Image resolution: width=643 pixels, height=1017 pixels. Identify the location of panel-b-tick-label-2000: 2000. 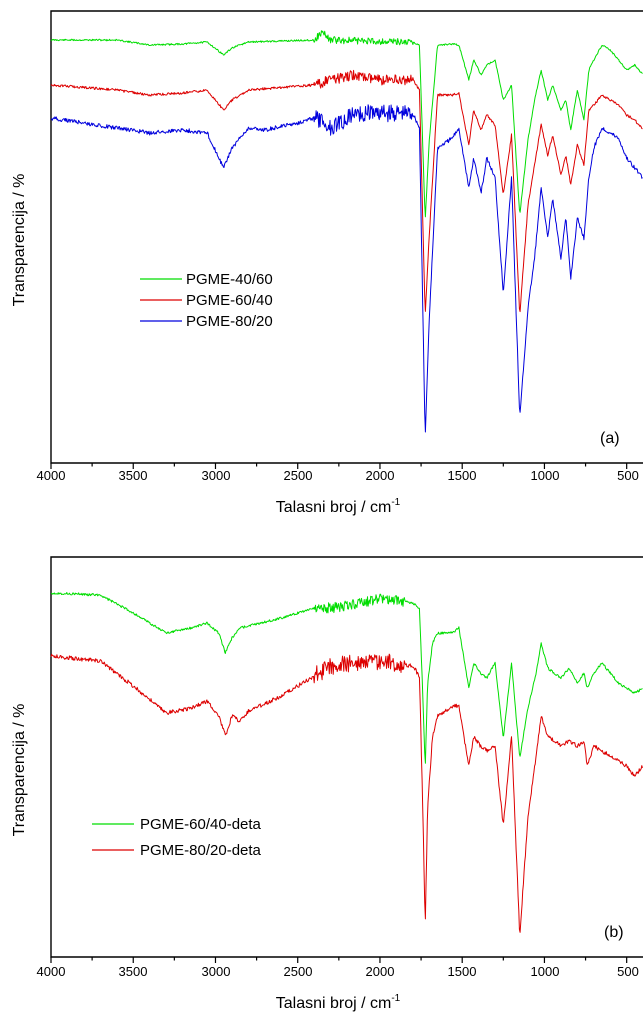
(380, 971).